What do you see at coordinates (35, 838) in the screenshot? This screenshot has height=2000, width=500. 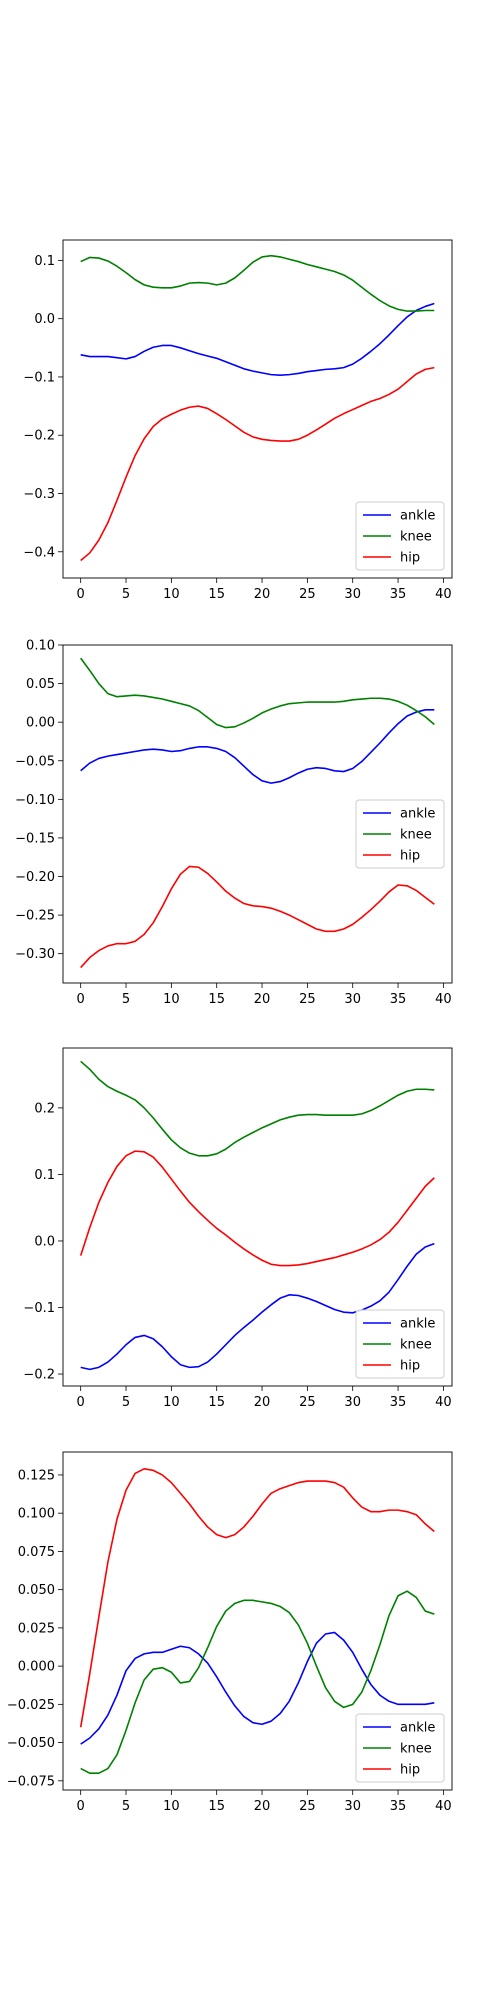 I see `y-tick-label: −0.15` at bounding box center [35, 838].